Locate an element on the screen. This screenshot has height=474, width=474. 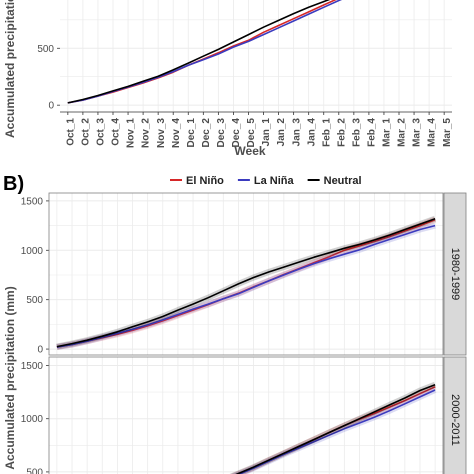
facet-1-strip is located at coordinates (455, 274).